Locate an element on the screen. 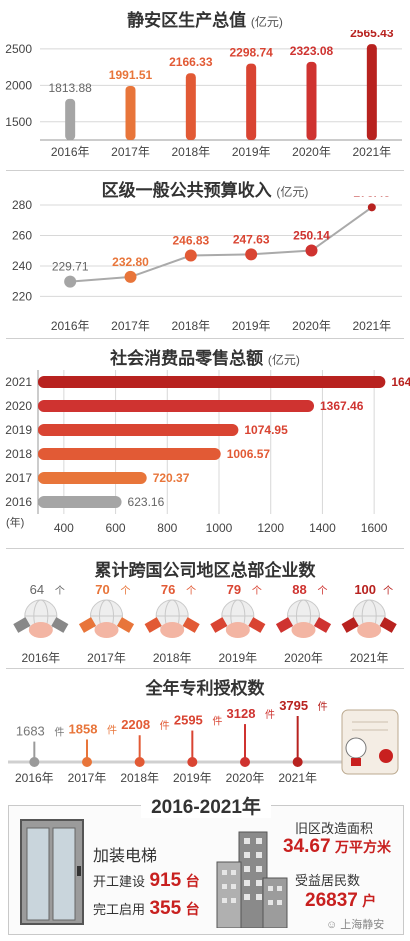  y-tick-label: 260 is located at coordinates (22, 235).